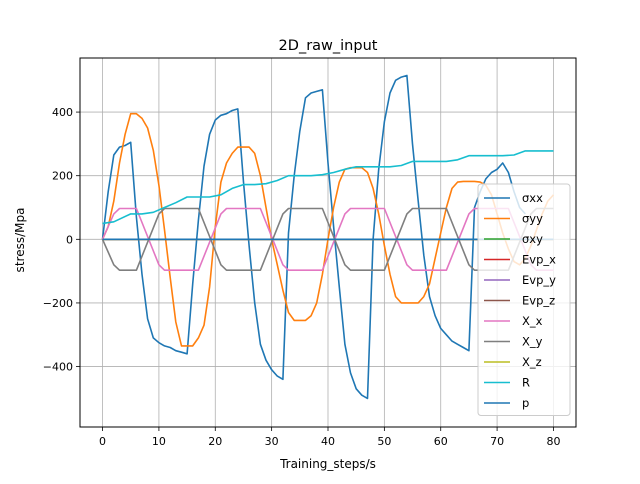 The image size is (640, 484). Describe the element at coordinates (532, 342) in the screenshot. I see `legend-label: X_y` at that location.